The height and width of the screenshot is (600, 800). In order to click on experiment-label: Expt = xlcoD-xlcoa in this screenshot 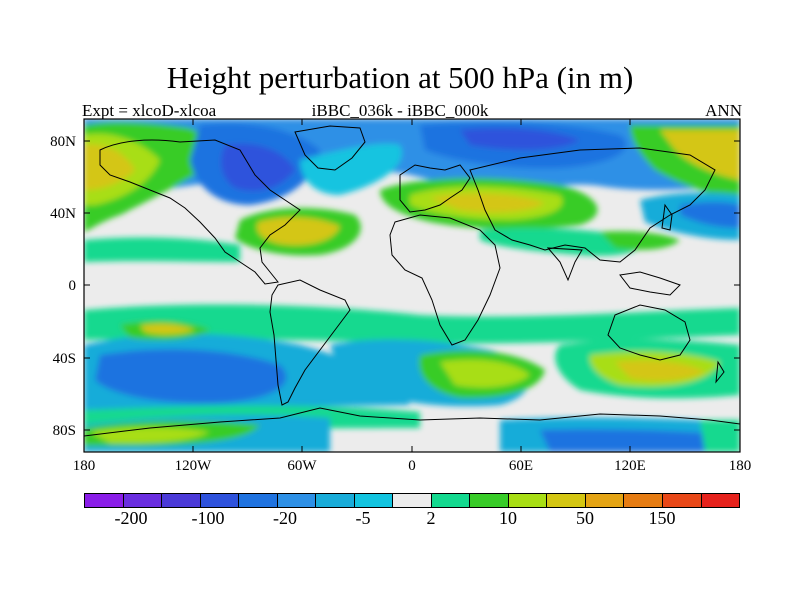, I will do `click(149, 110)`.